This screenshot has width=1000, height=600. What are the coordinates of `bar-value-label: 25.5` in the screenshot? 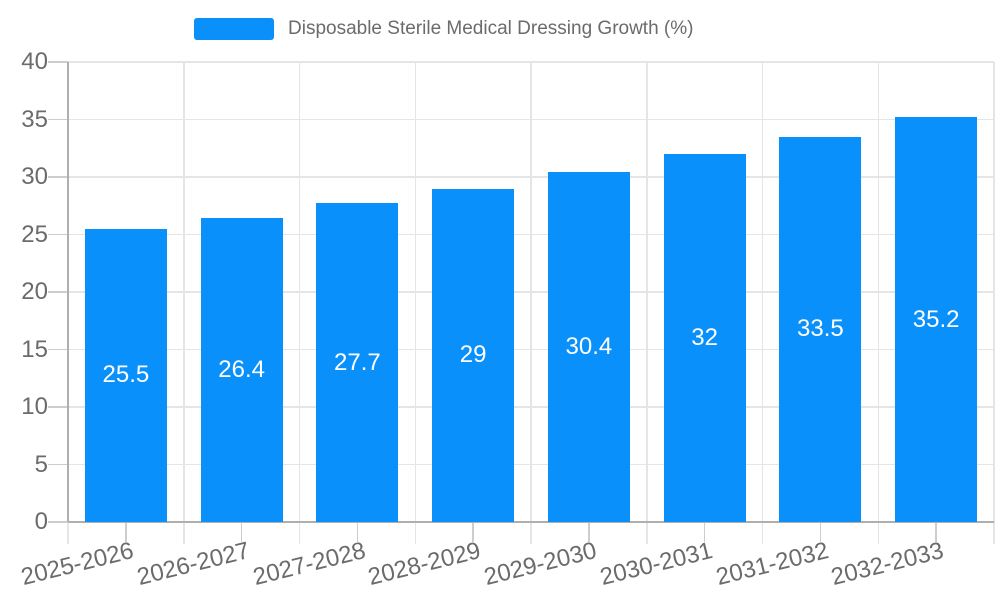 It's located at (126, 375).